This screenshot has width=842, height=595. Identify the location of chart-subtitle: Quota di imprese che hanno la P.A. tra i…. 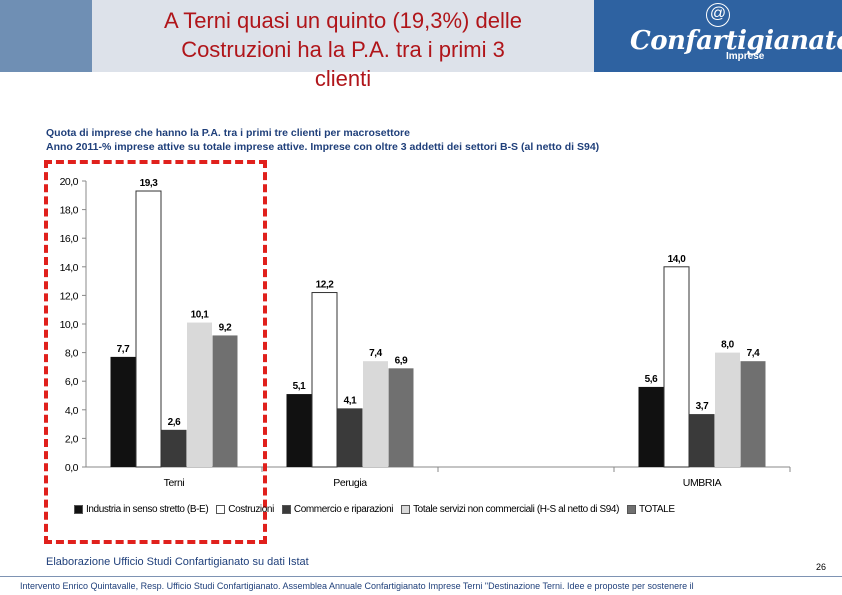
(322, 140).